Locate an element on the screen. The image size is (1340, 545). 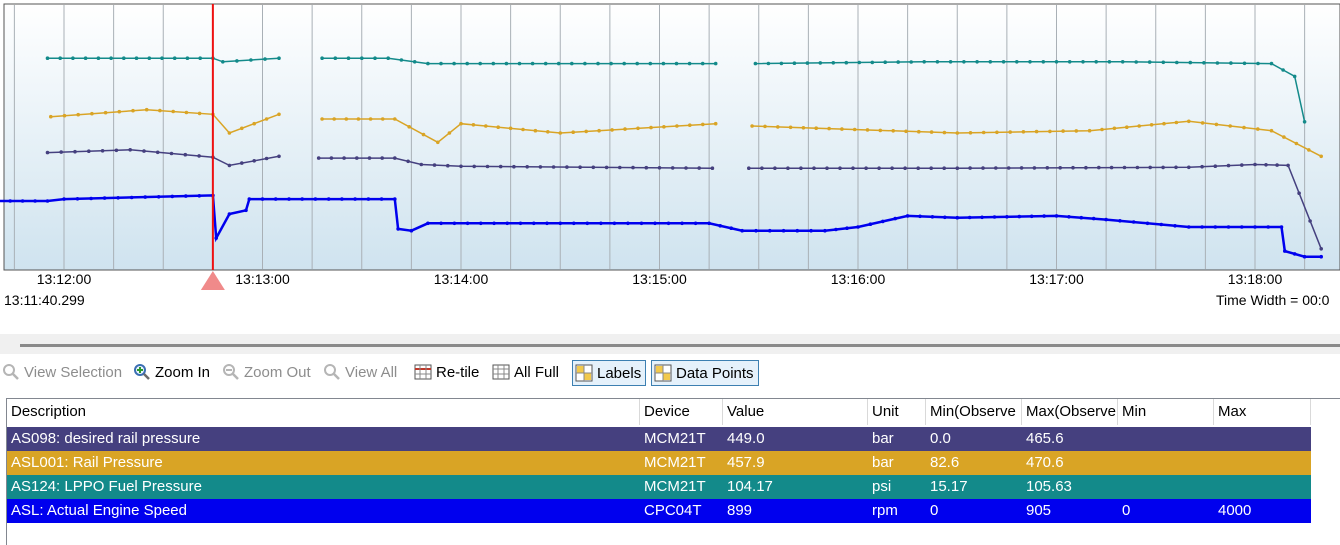
series-asl is located at coordinates (661, 226).